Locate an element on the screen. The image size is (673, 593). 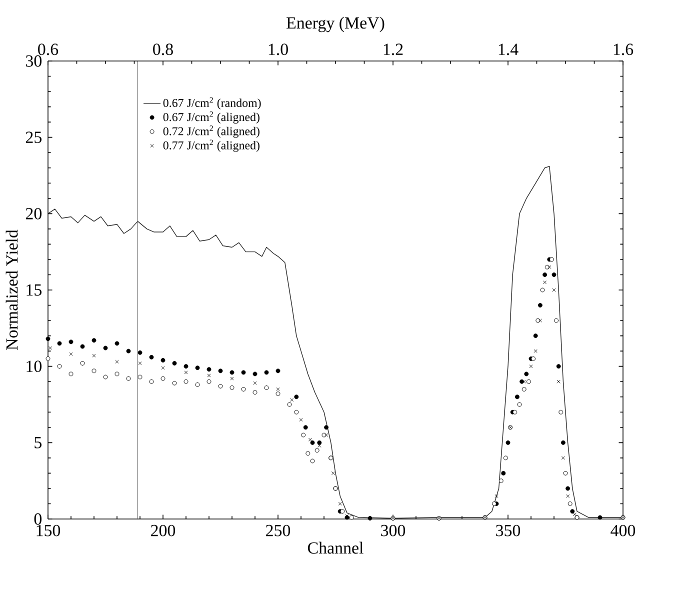
x-tick-label: 150 is located at coordinates (48, 530).